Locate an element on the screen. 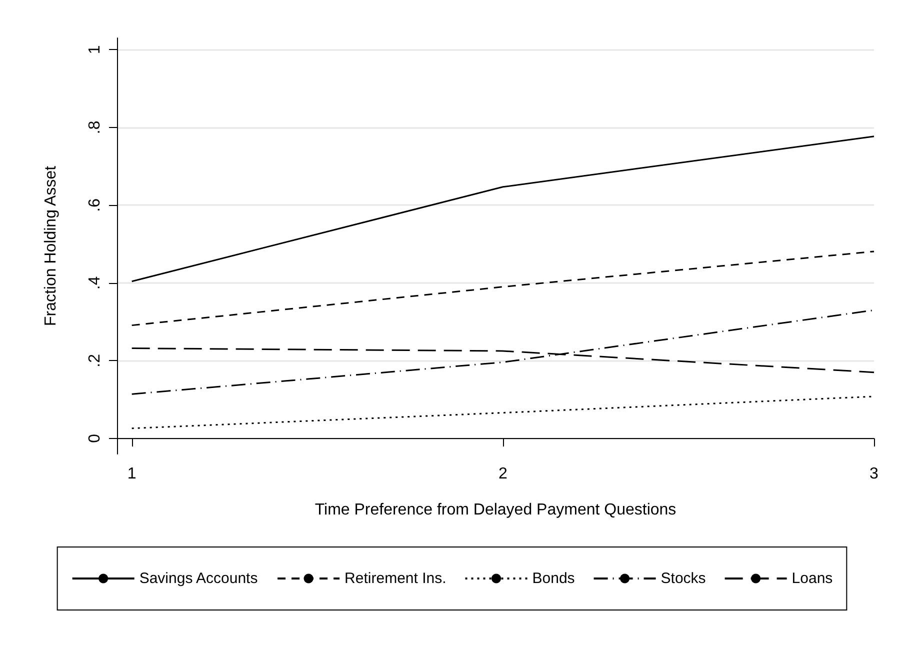 The image size is (904, 658). y-tick-label: .4 is located at coordinates (95, 283).